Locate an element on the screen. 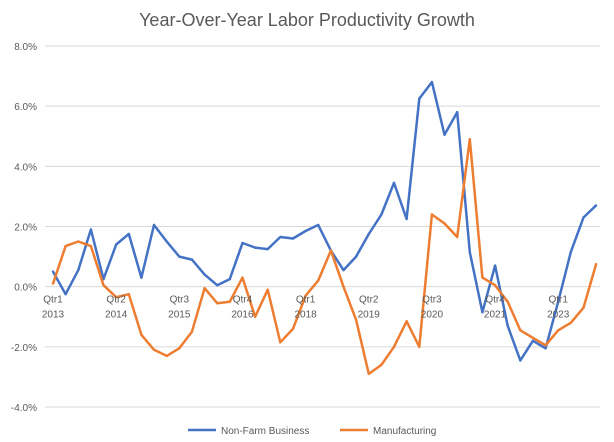 The width and height of the screenshot is (614, 442). x-tick-year: 2023 is located at coordinates (558, 315).